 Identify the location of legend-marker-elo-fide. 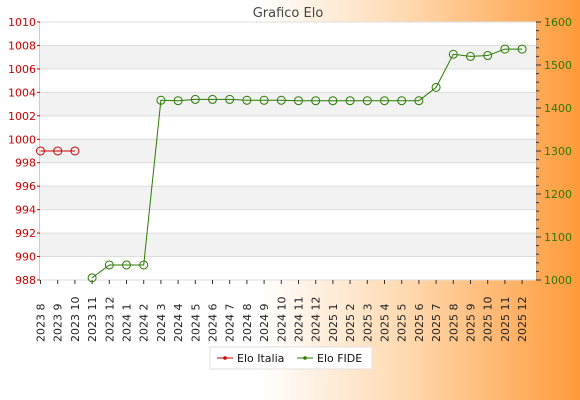
(305, 358).